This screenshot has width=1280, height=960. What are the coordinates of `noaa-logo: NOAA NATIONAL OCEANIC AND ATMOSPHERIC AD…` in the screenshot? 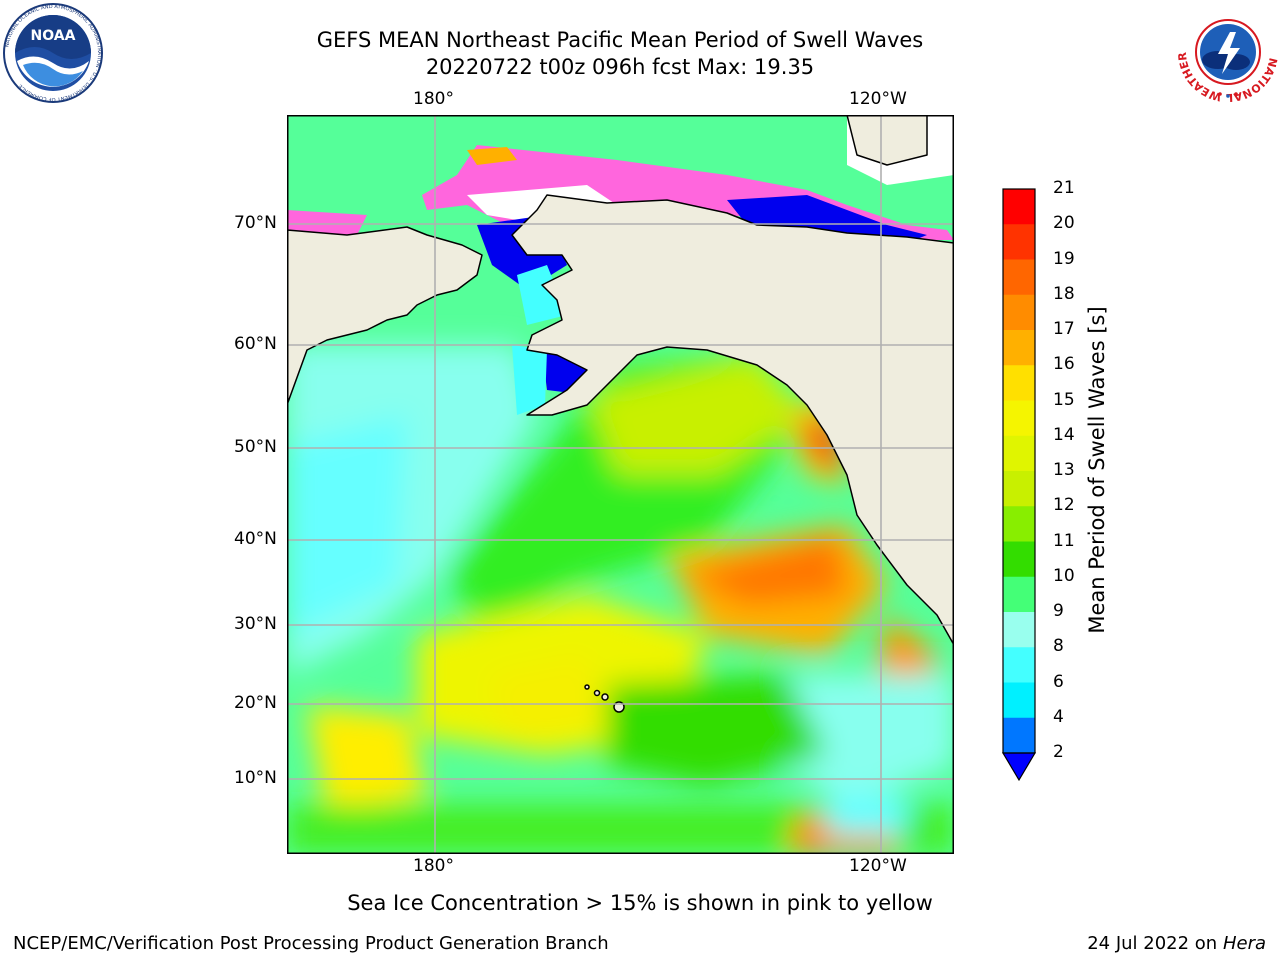 It's located at (53, 53).